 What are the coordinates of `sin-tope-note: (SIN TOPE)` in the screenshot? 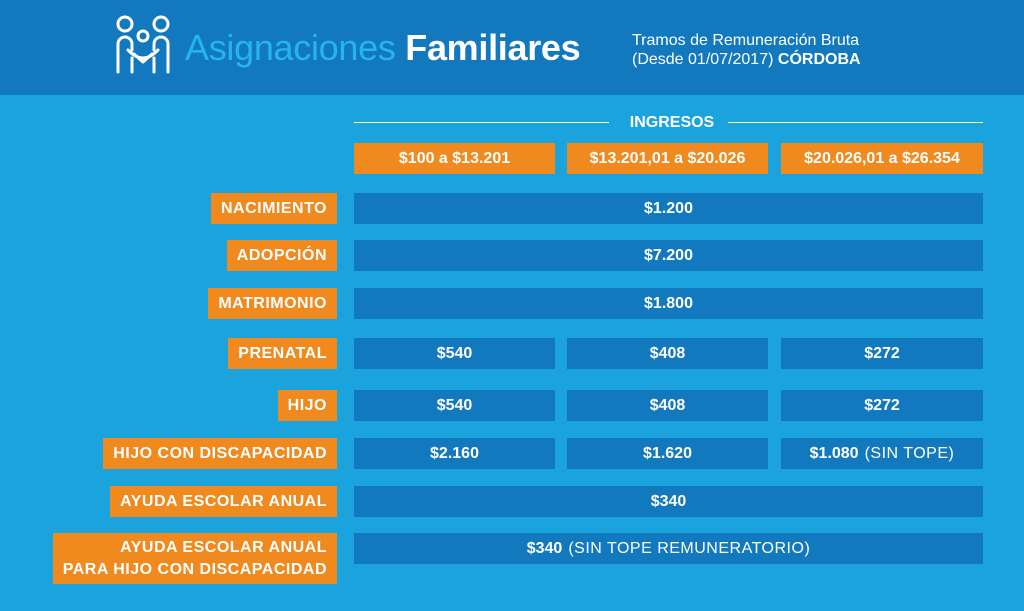 It's located at (909, 453).